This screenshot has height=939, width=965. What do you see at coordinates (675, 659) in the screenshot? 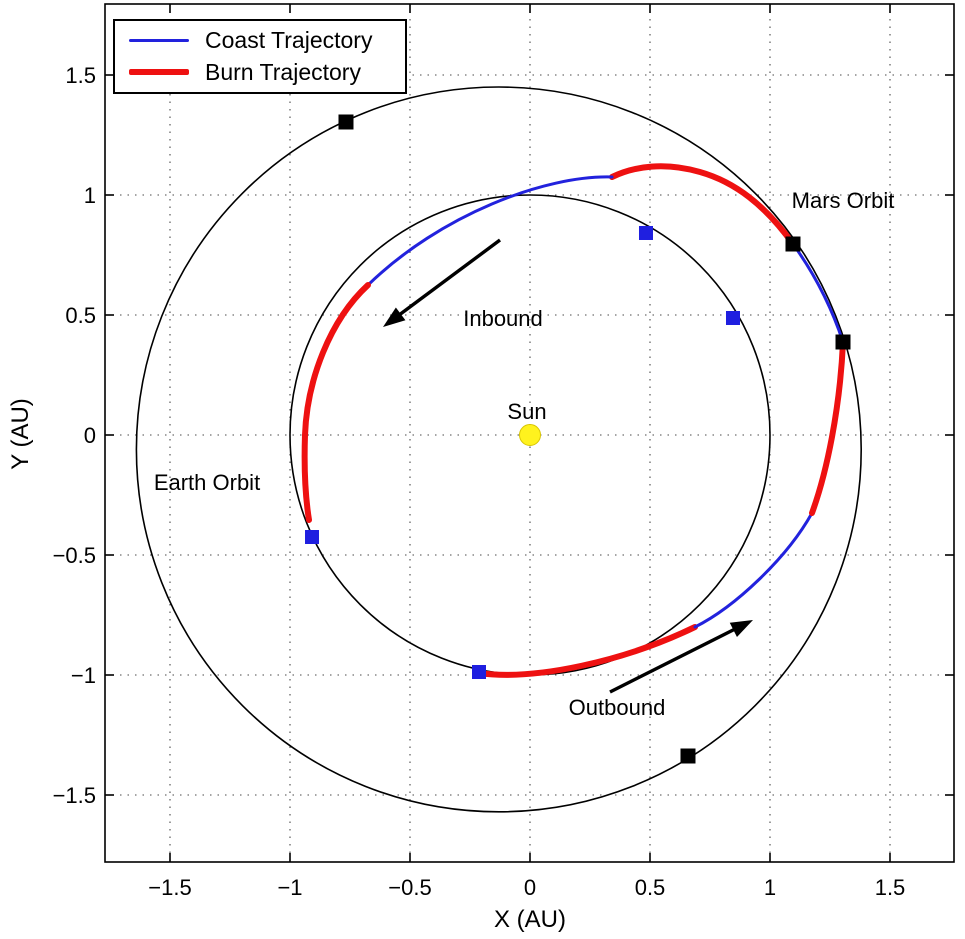
I see `outbound-arrow-line` at bounding box center [675, 659].